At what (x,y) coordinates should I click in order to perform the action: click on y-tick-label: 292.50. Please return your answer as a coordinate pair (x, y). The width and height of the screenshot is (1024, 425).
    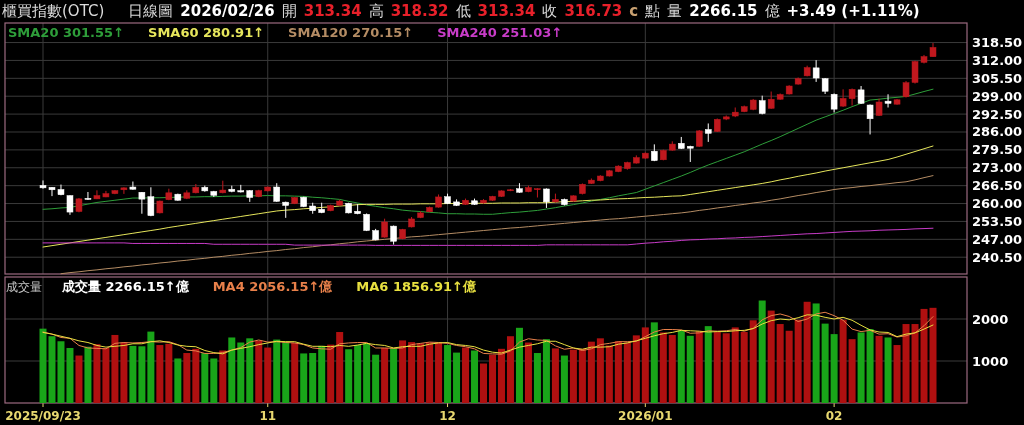
    Looking at the image, I should click on (997, 114).